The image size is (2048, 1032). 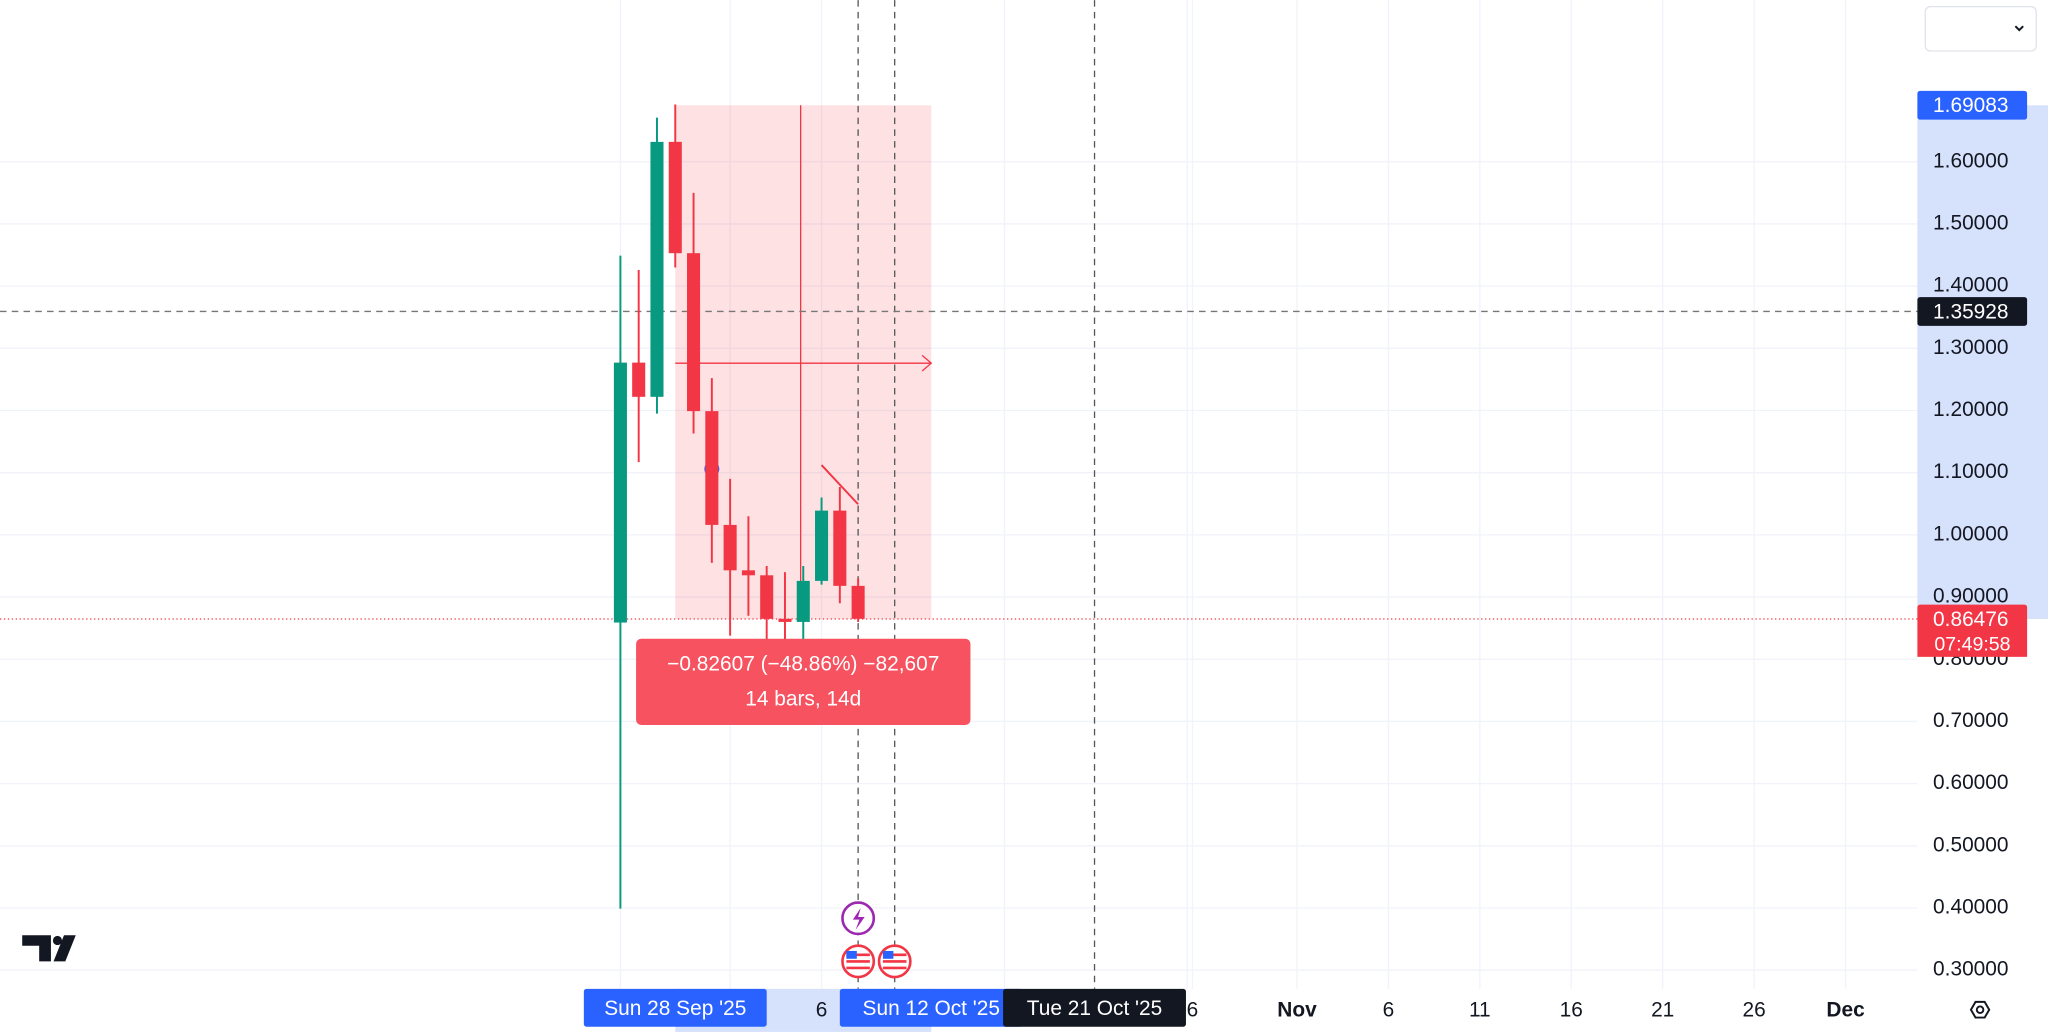 I want to click on countdown-box, so click(x=1972, y=643).